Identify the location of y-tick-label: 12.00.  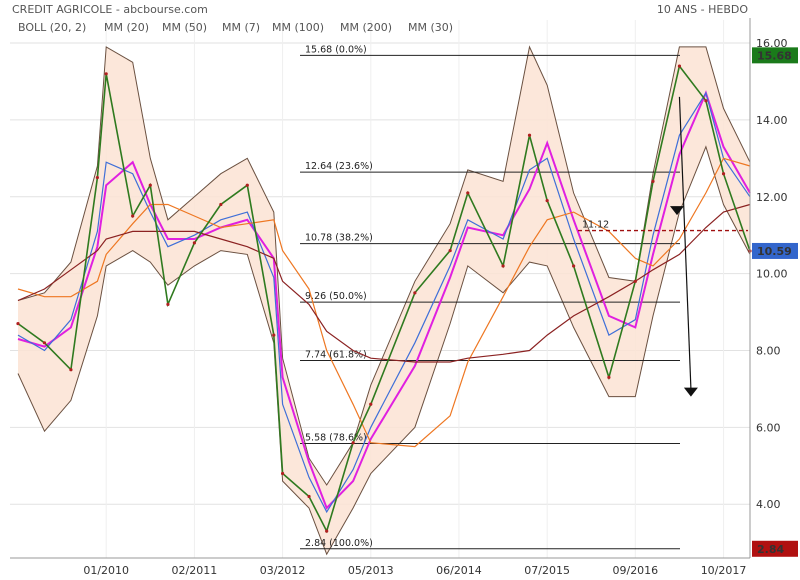
(772, 197).